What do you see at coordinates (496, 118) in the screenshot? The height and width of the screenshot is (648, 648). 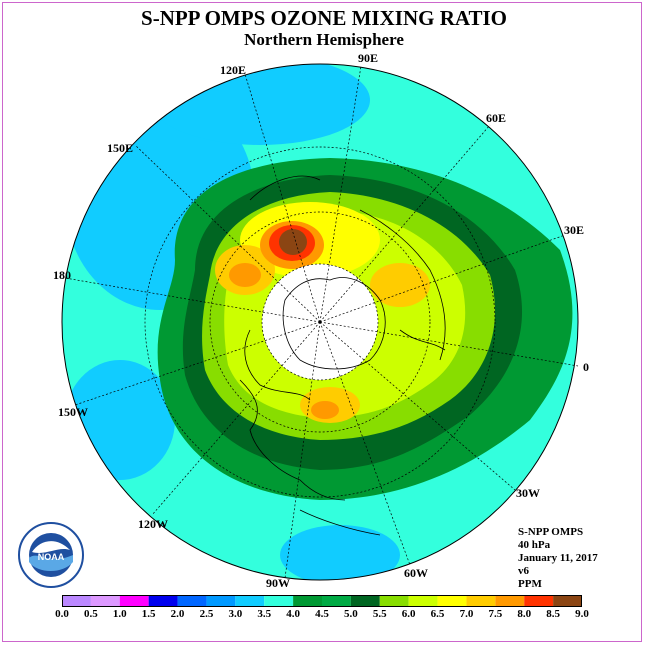 I see `lon-label-60e: 60E` at bounding box center [496, 118].